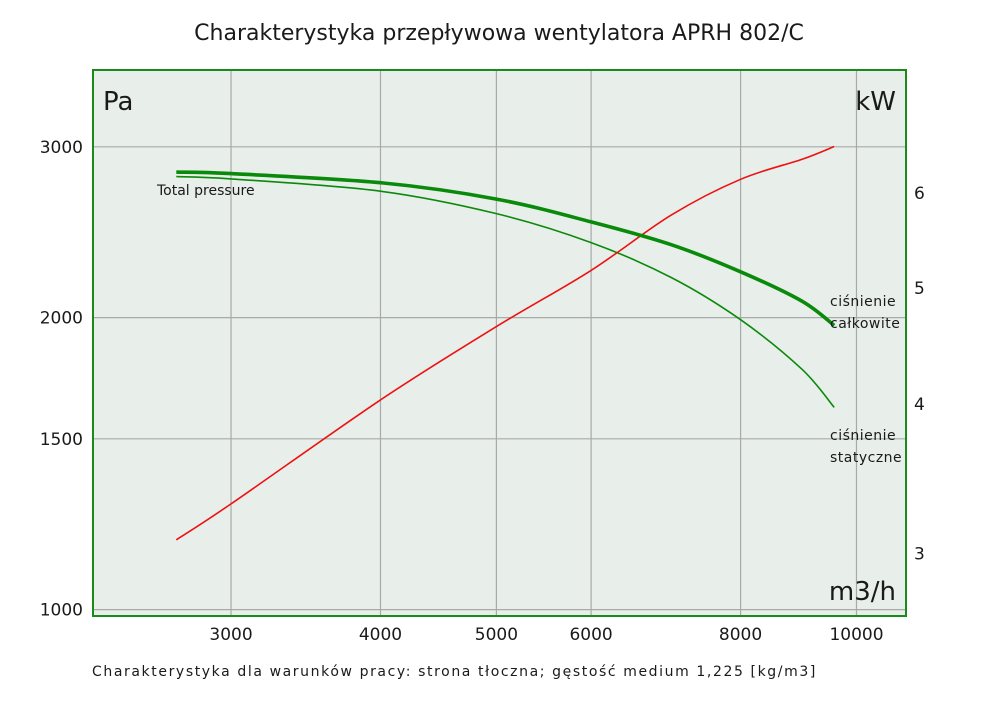 This screenshot has width=1000, height=706. I want to click on y2-tick-label: 3, so click(919, 554).